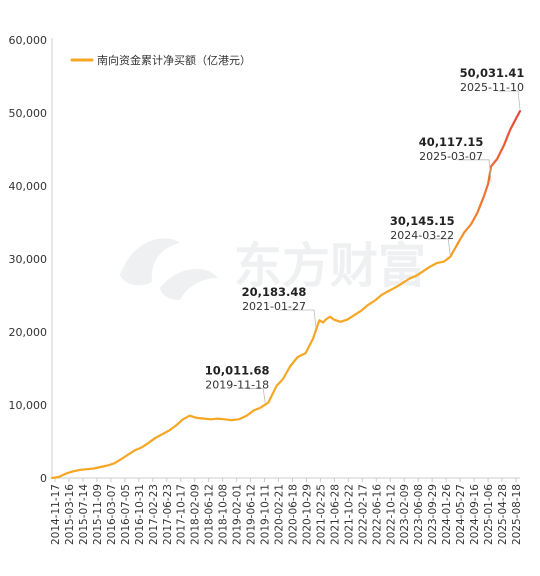 The image size is (540, 576). I want to click on annotation-value: 40,117.15, so click(451, 142).